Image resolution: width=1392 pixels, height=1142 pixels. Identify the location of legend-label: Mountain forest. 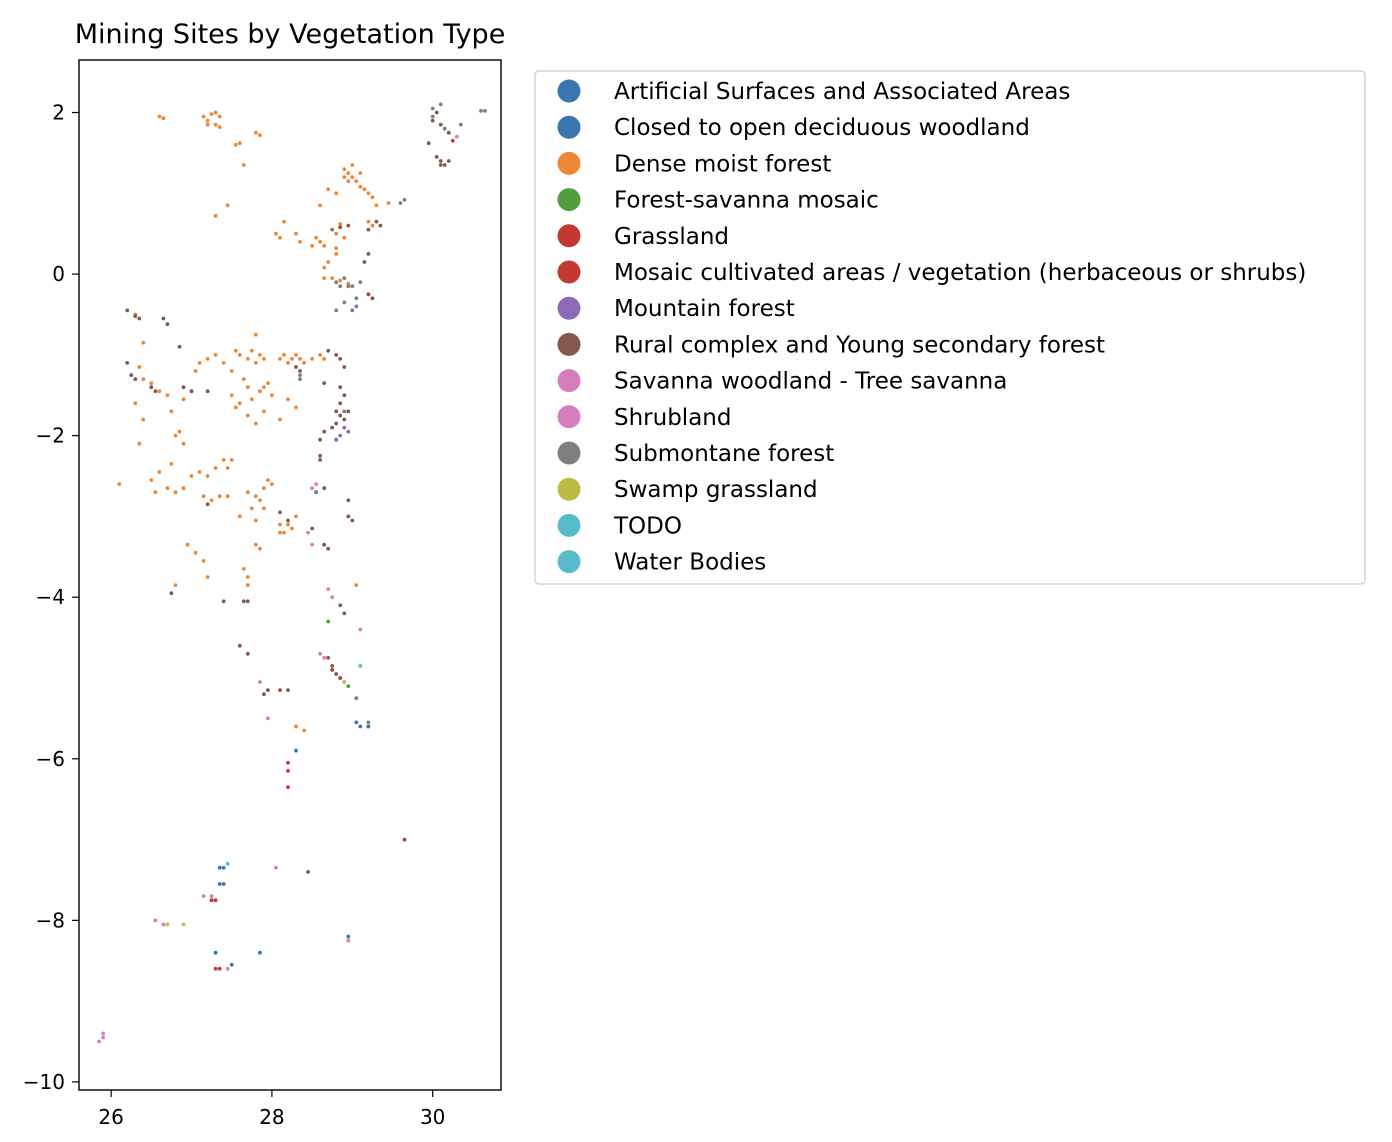
(704, 309).